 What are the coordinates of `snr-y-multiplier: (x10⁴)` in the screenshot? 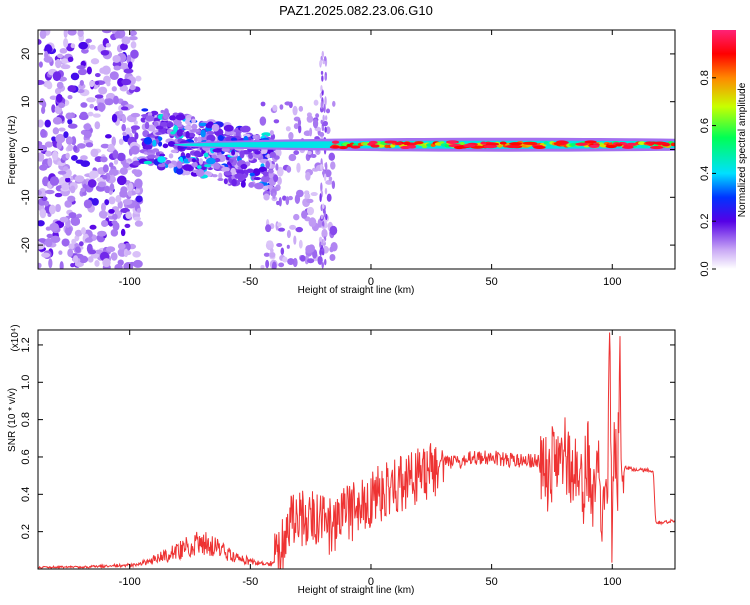 It's located at (15, 337).